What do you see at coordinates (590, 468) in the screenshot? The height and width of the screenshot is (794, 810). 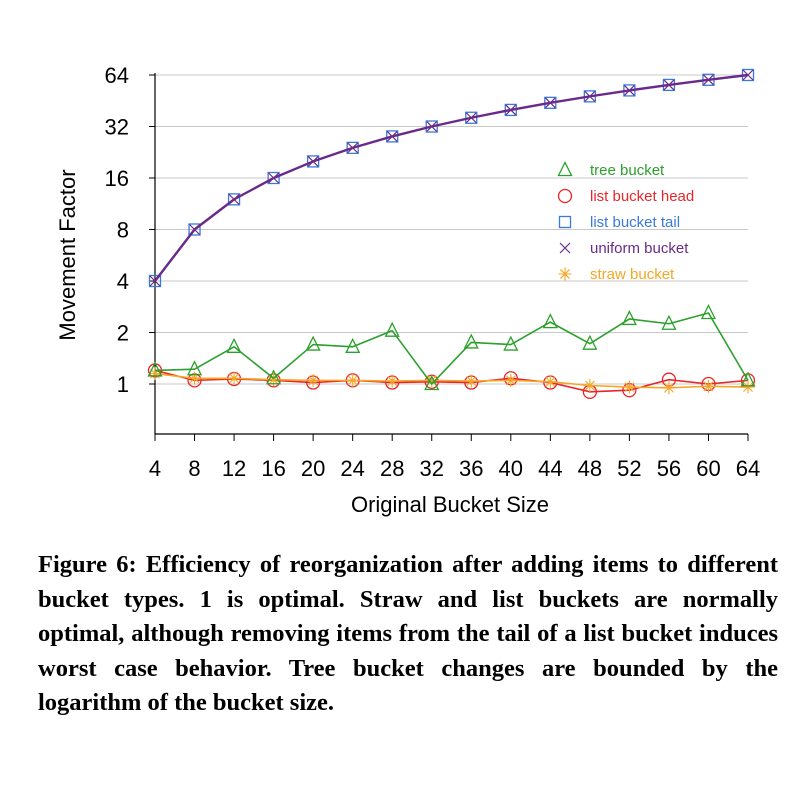 I see `x-tick-label: 48` at bounding box center [590, 468].